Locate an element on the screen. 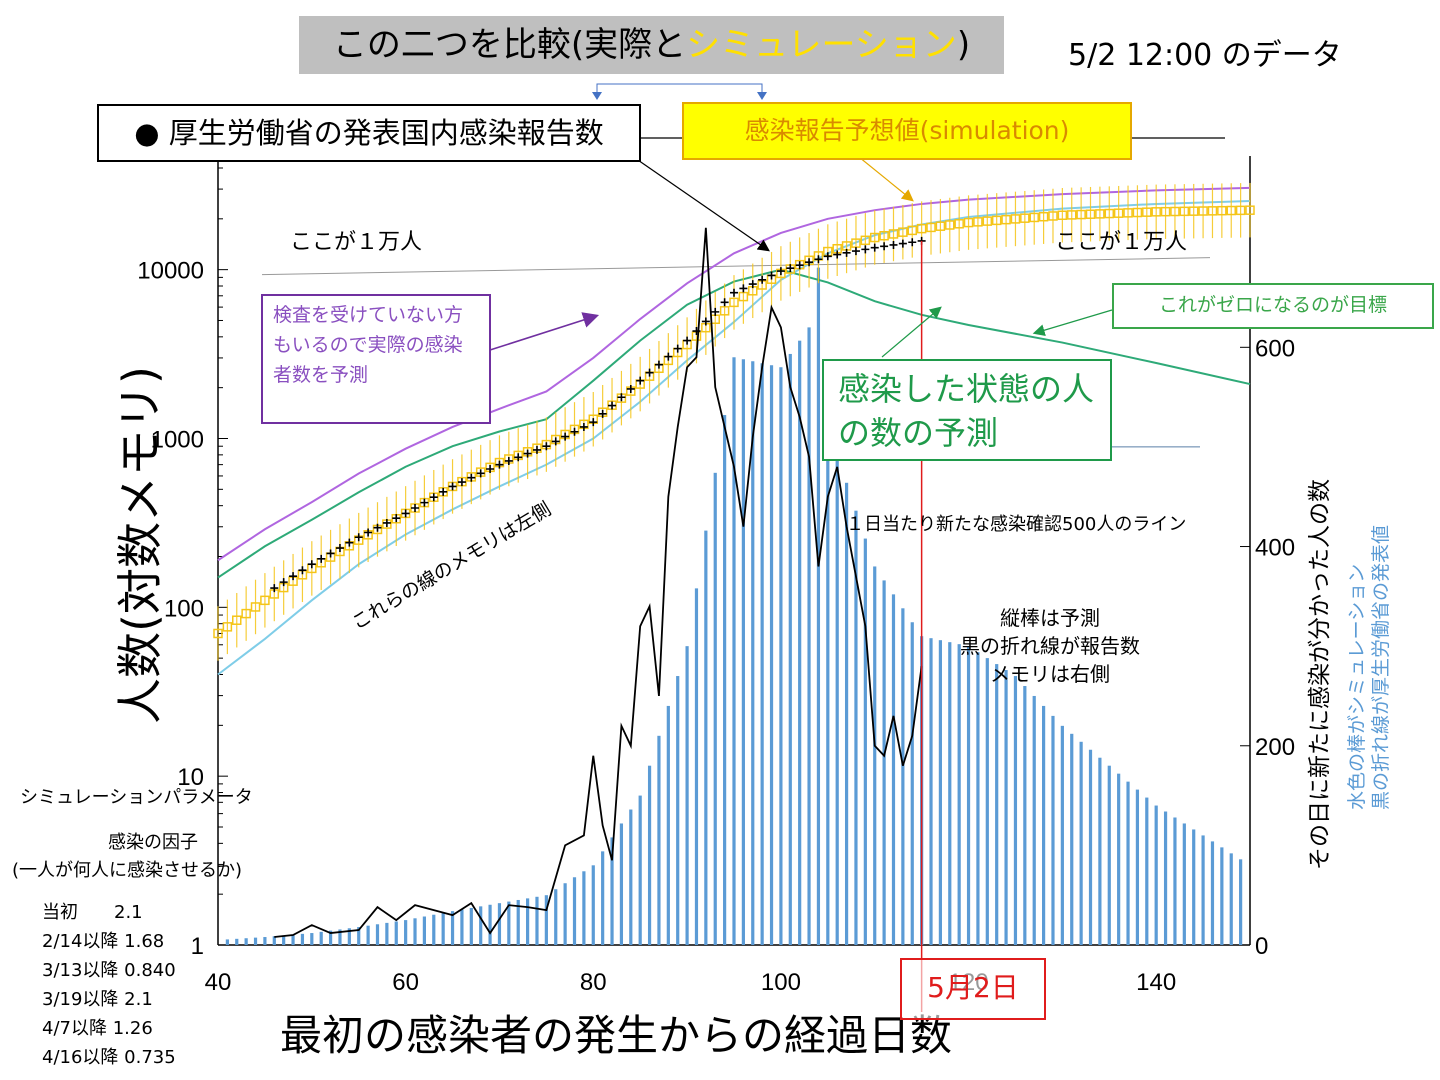 The height and width of the screenshot is (1080, 1440). y-left-tick-label: 100 is located at coordinates (184, 608).